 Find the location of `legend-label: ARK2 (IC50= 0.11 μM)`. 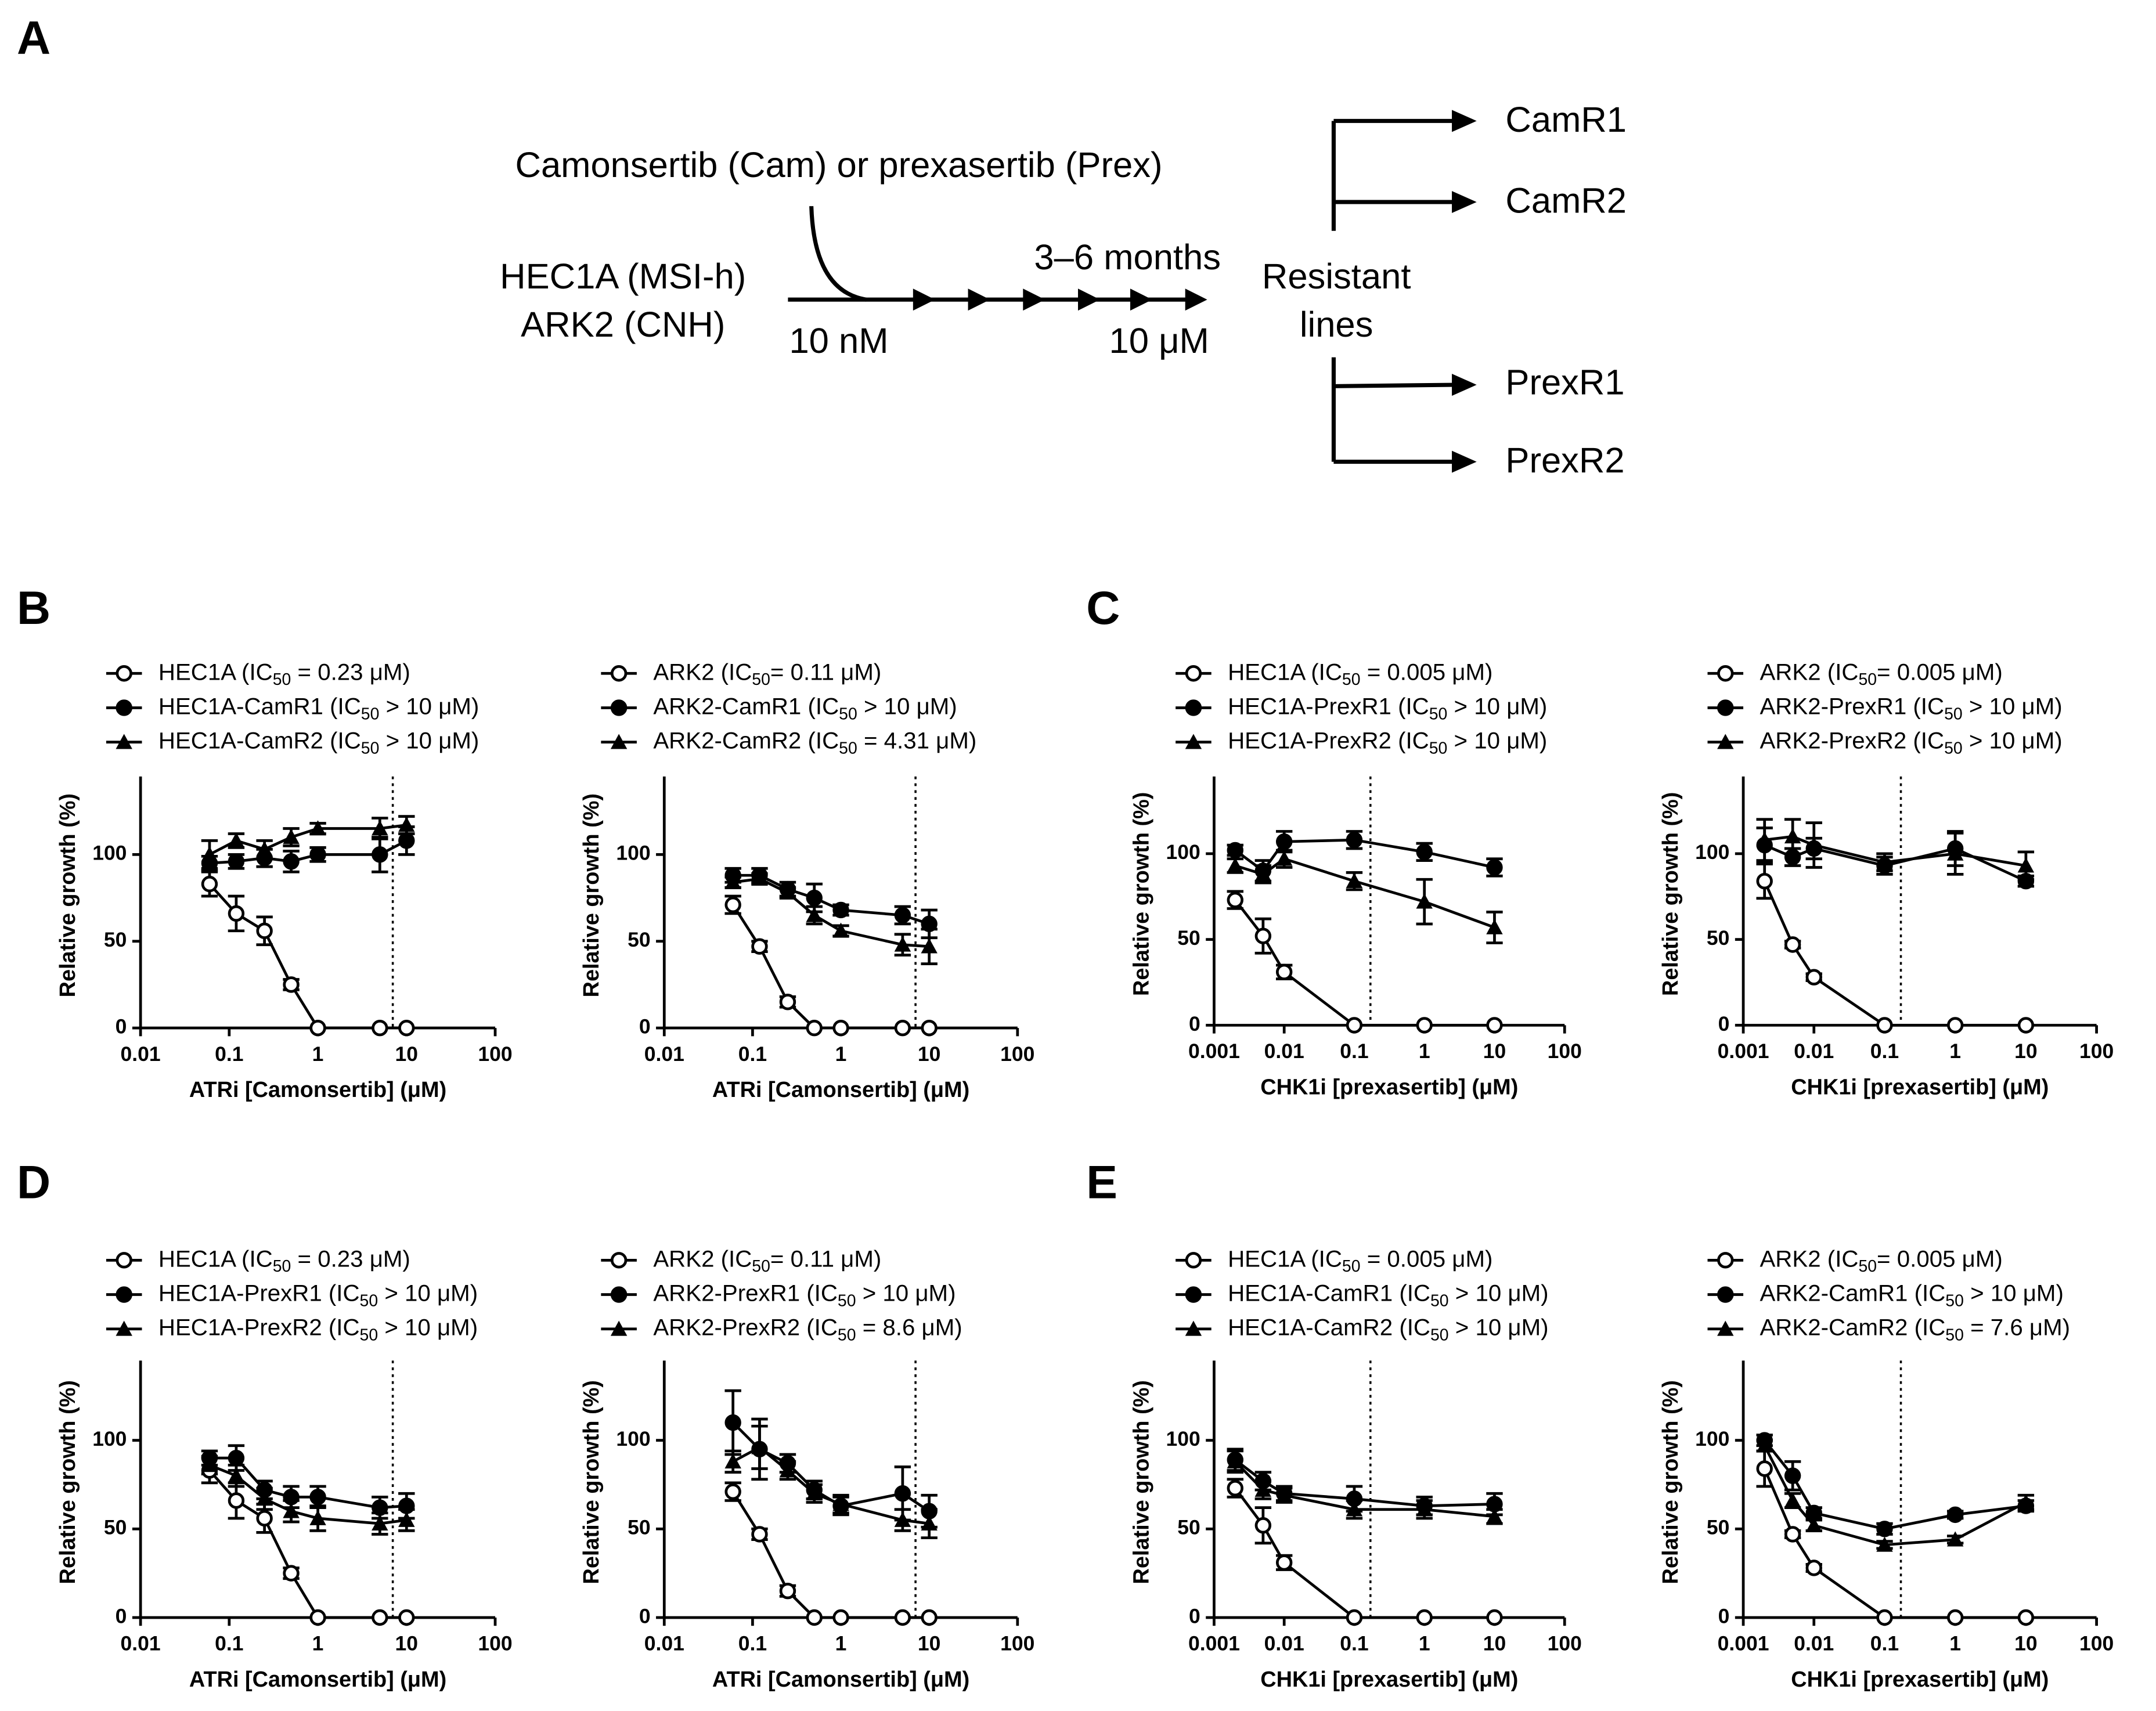

legend-label: ARK2 (IC50= 0.11 μM) is located at coordinates (767, 674).